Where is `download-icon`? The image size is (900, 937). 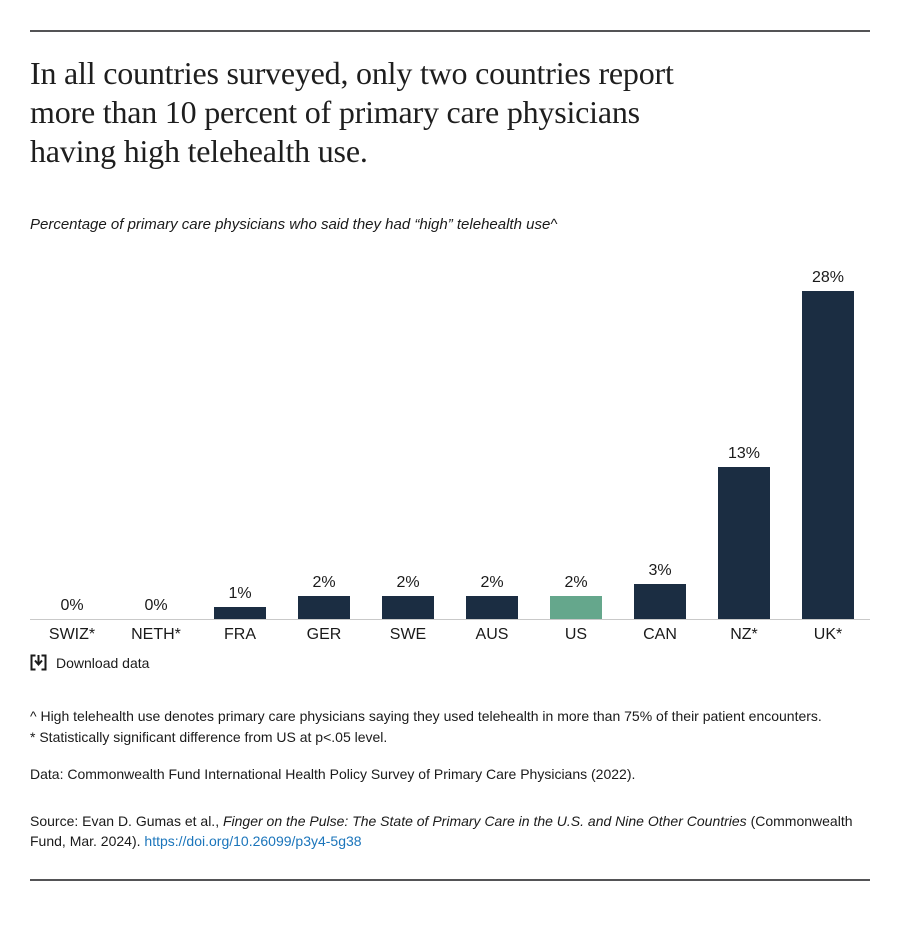
download-icon is located at coordinates (38, 662).